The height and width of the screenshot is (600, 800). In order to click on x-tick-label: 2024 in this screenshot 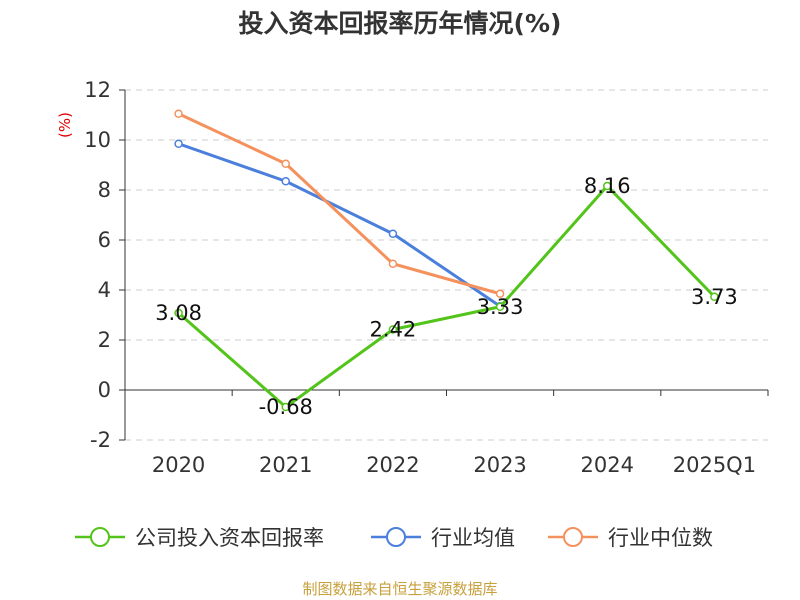, I will do `click(607, 465)`.